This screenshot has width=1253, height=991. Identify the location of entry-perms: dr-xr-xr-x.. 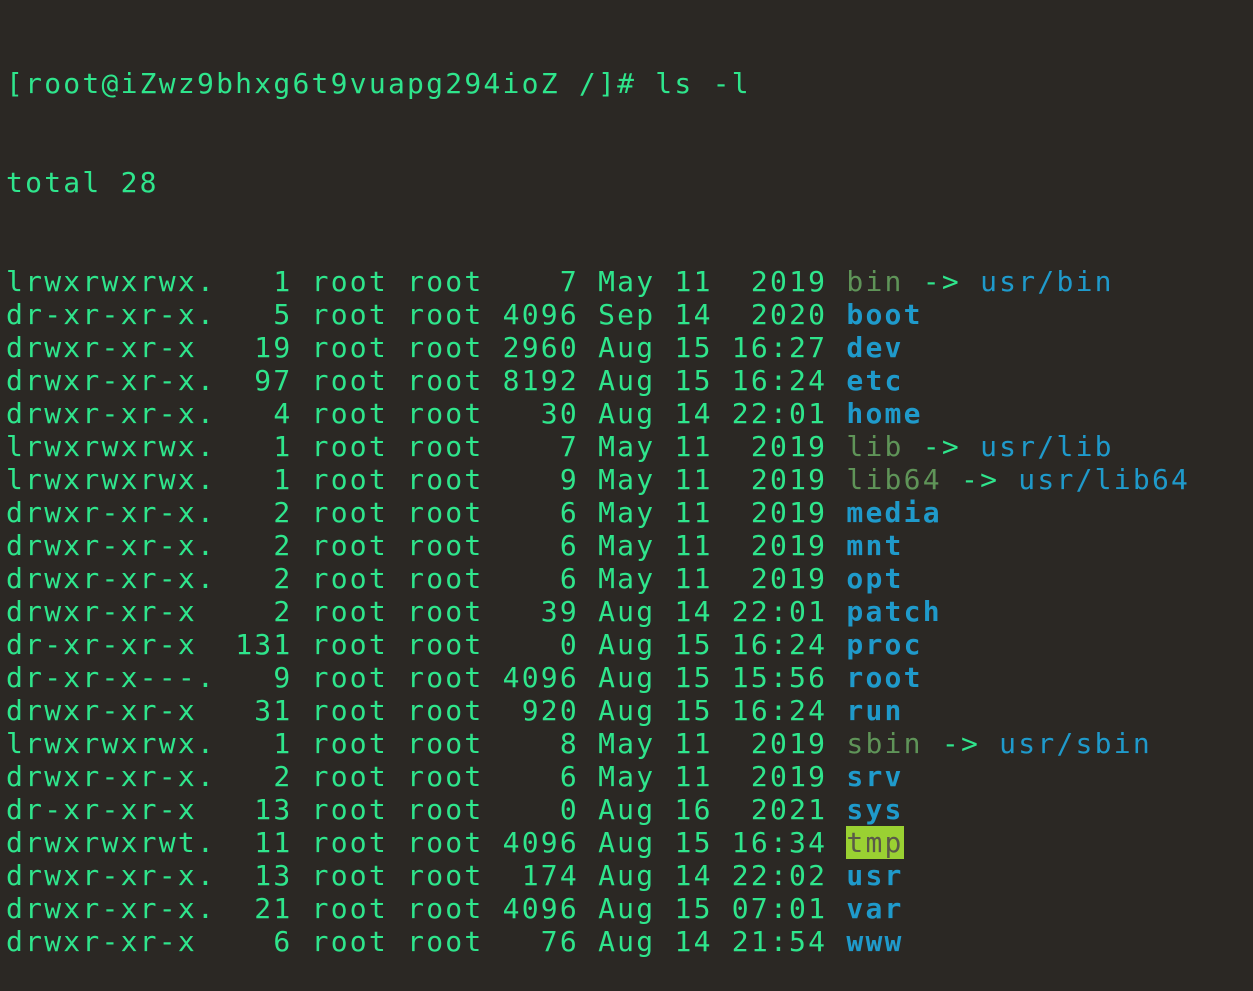
(111, 314).